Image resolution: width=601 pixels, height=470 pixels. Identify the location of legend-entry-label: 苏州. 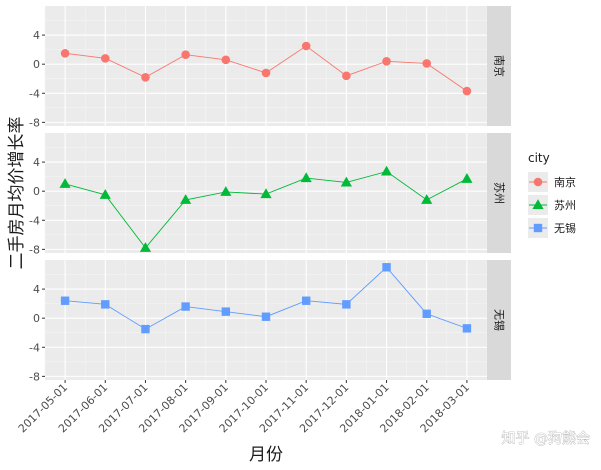
(565, 205).